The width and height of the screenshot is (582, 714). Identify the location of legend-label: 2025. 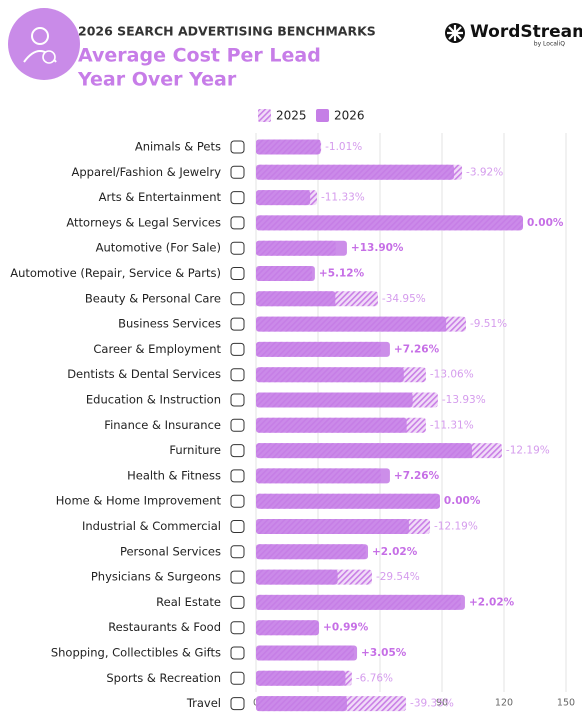
(291, 116).